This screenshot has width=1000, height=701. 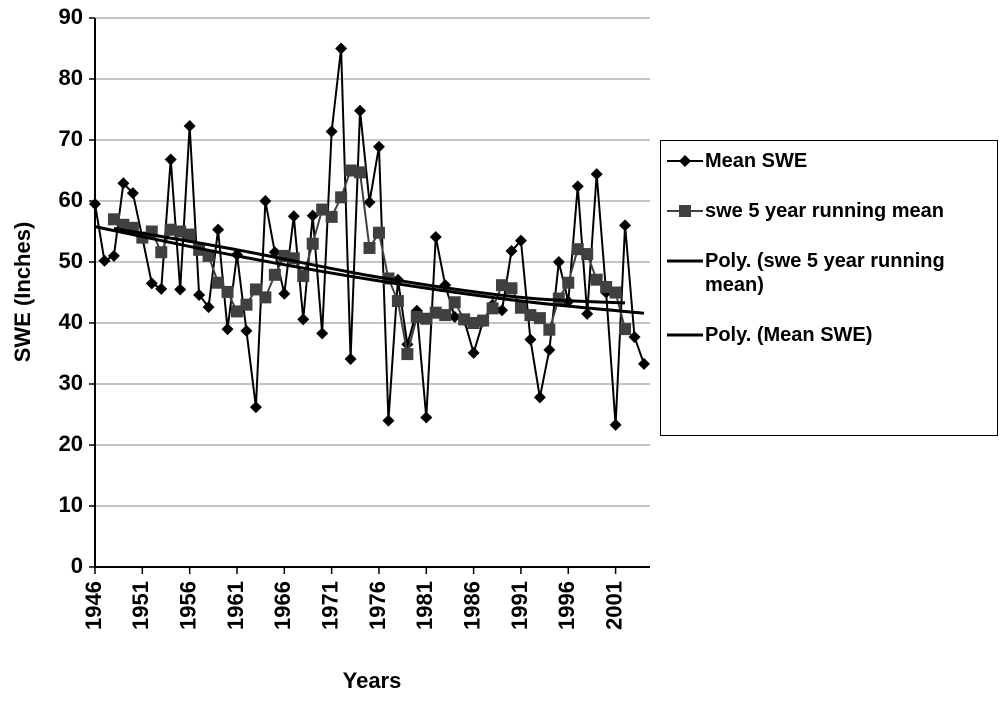 What do you see at coordinates (282, 605) in the screenshot?
I see `x-tick-label: 1966` at bounding box center [282, 605].